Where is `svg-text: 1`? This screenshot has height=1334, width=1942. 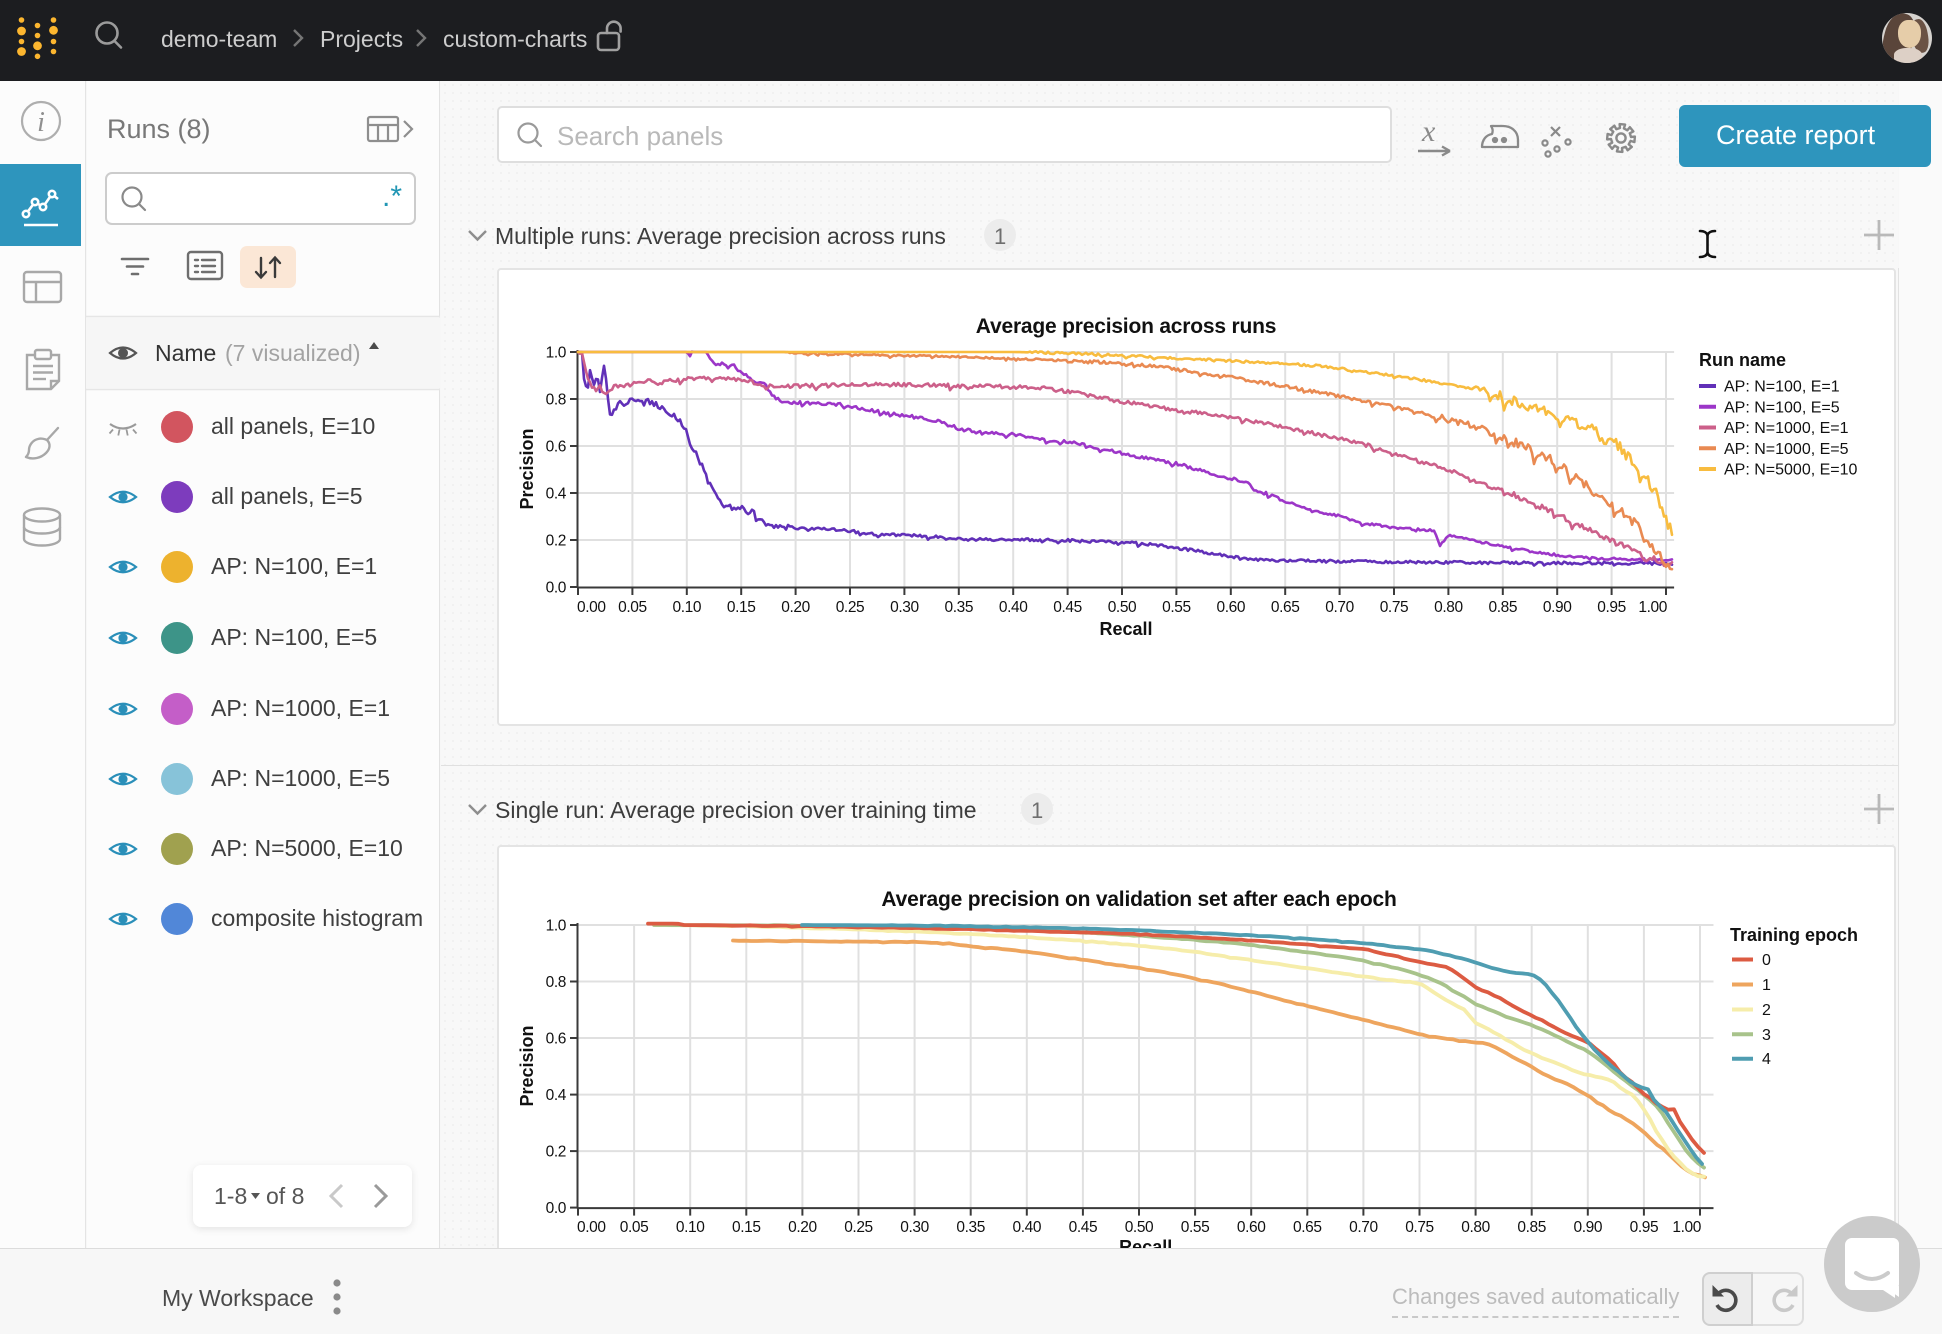 svg-text: 1 is located at coordinates (1766, 985).